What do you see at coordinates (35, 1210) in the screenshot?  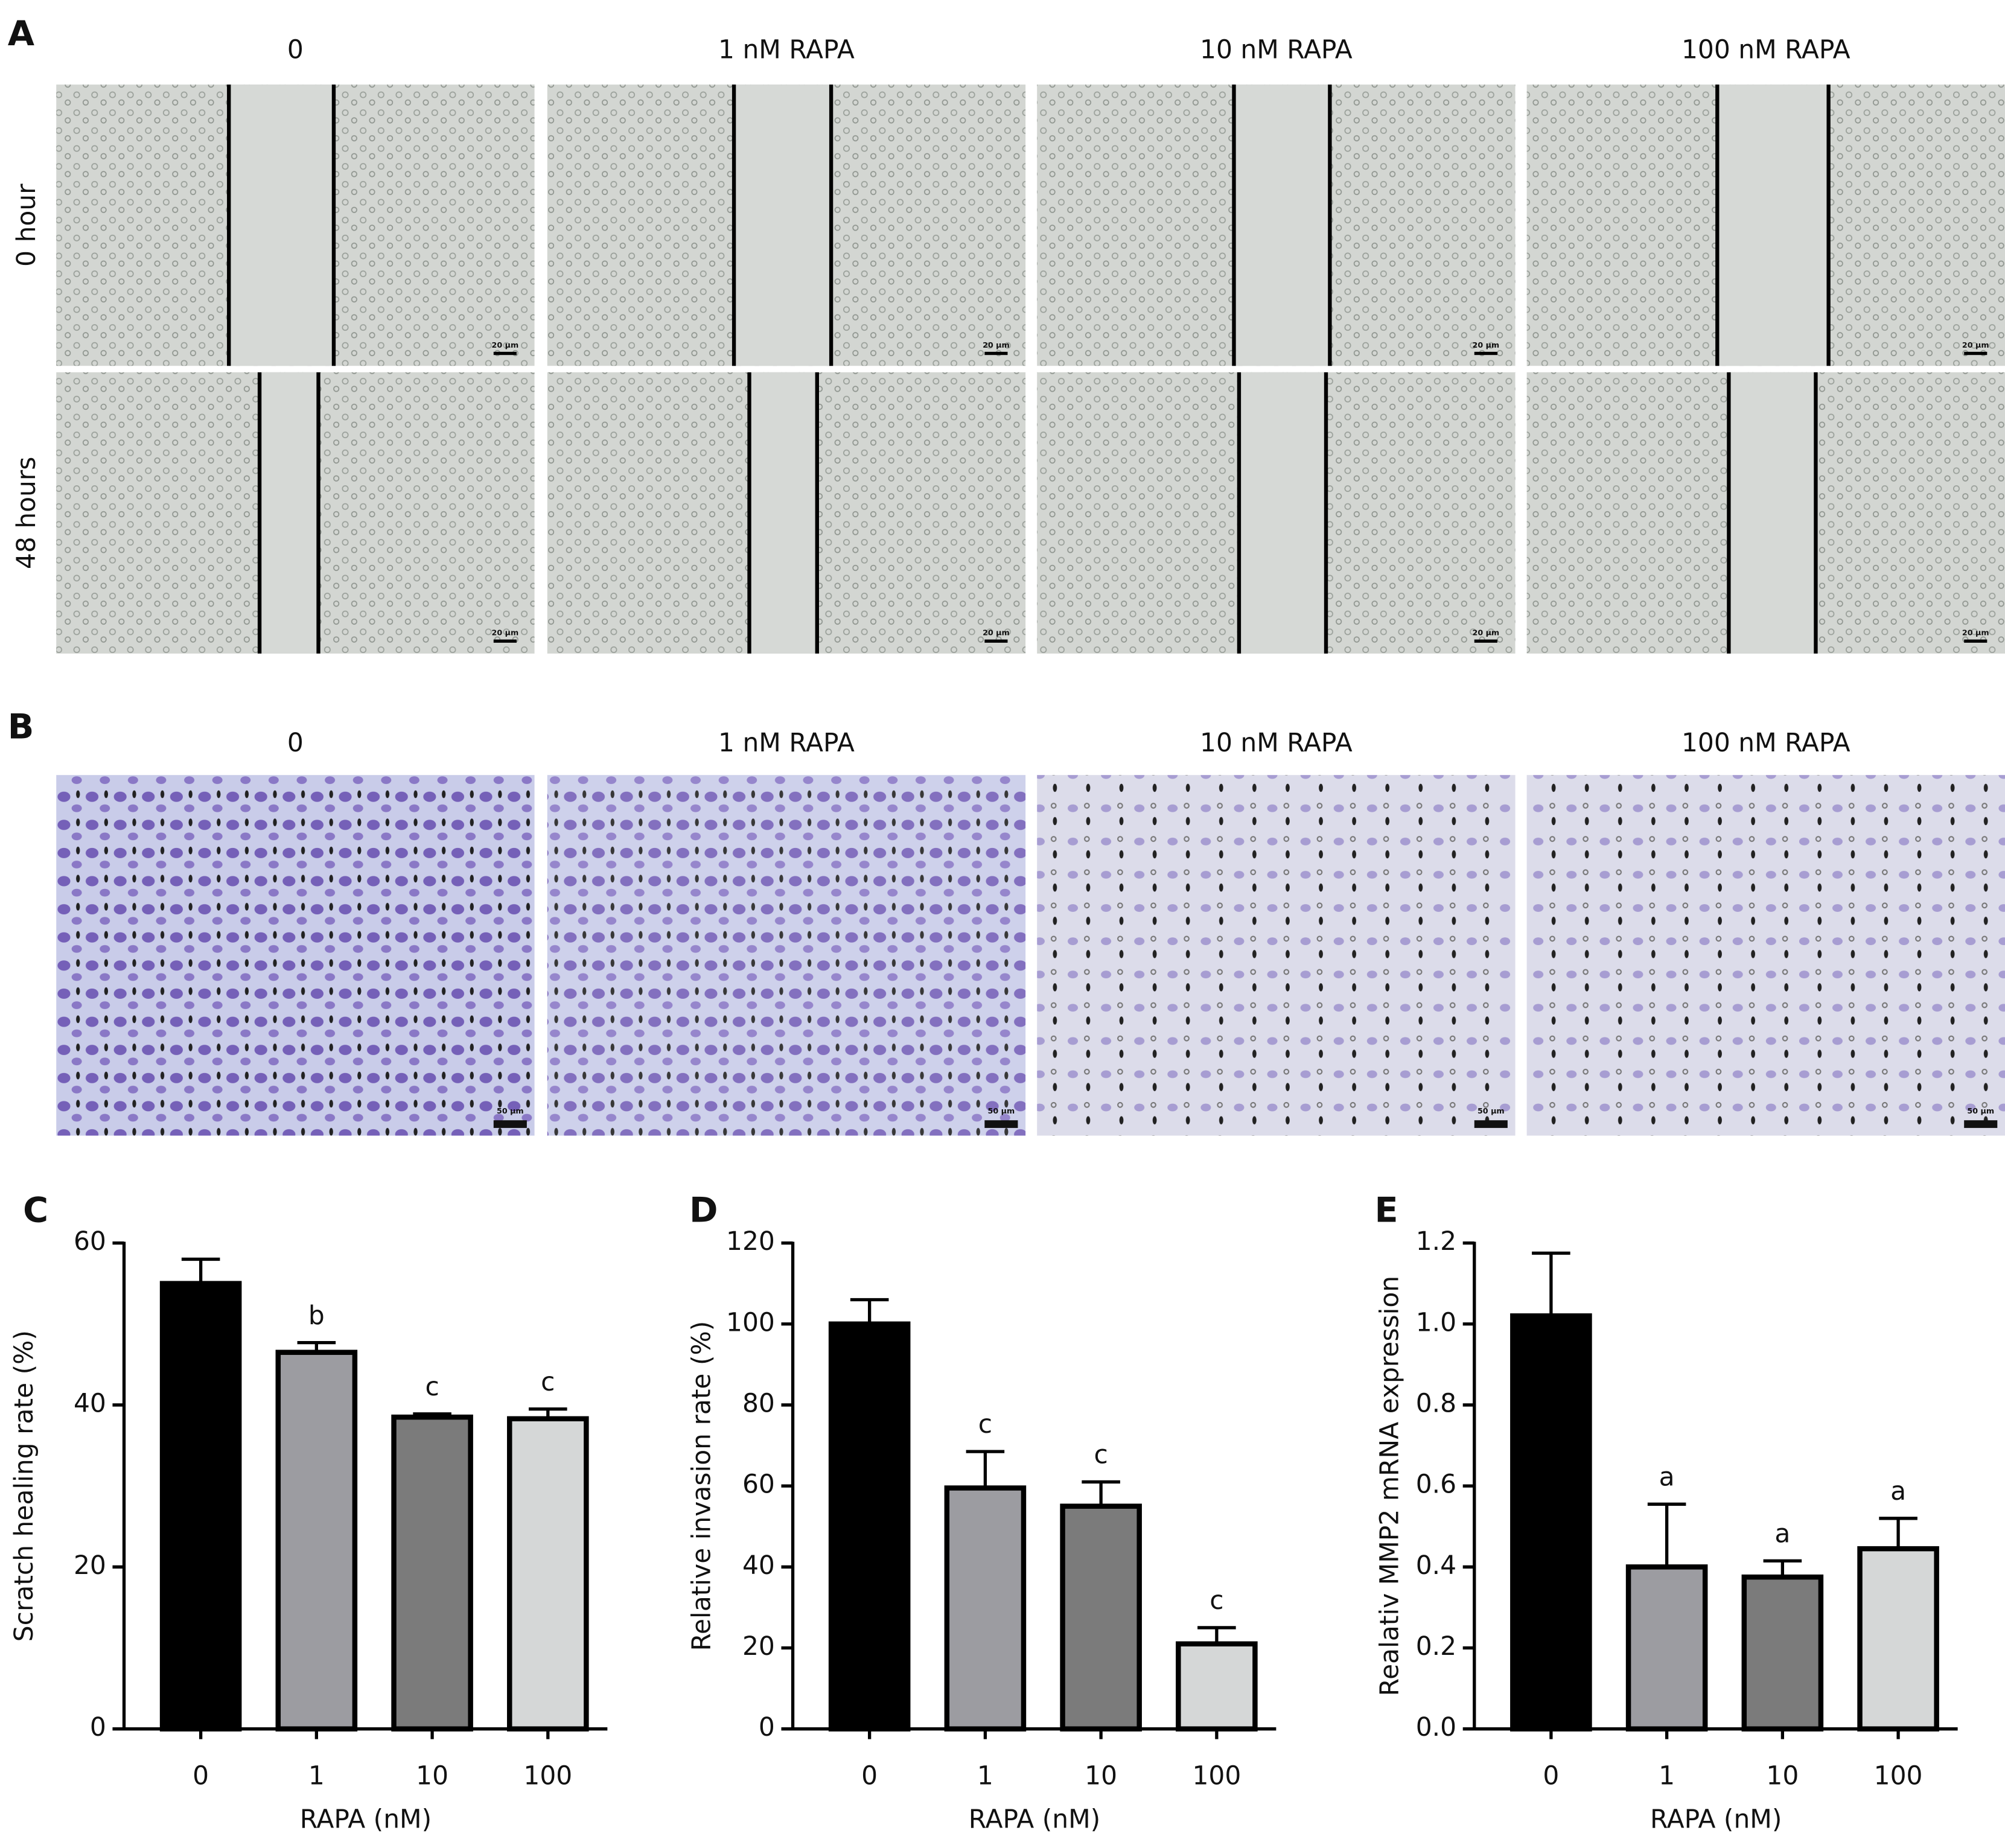 I see `panel-label: C` at bounding box center [35, 1210].